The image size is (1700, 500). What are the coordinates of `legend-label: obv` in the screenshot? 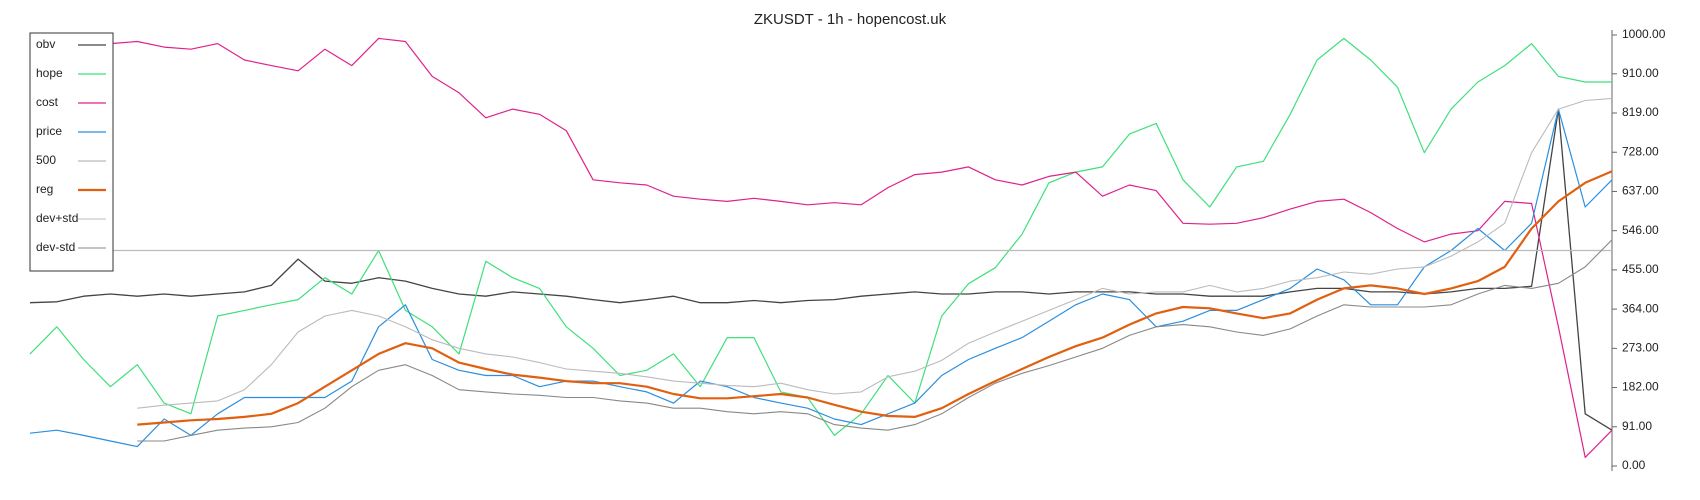 It's located at (45, 44).